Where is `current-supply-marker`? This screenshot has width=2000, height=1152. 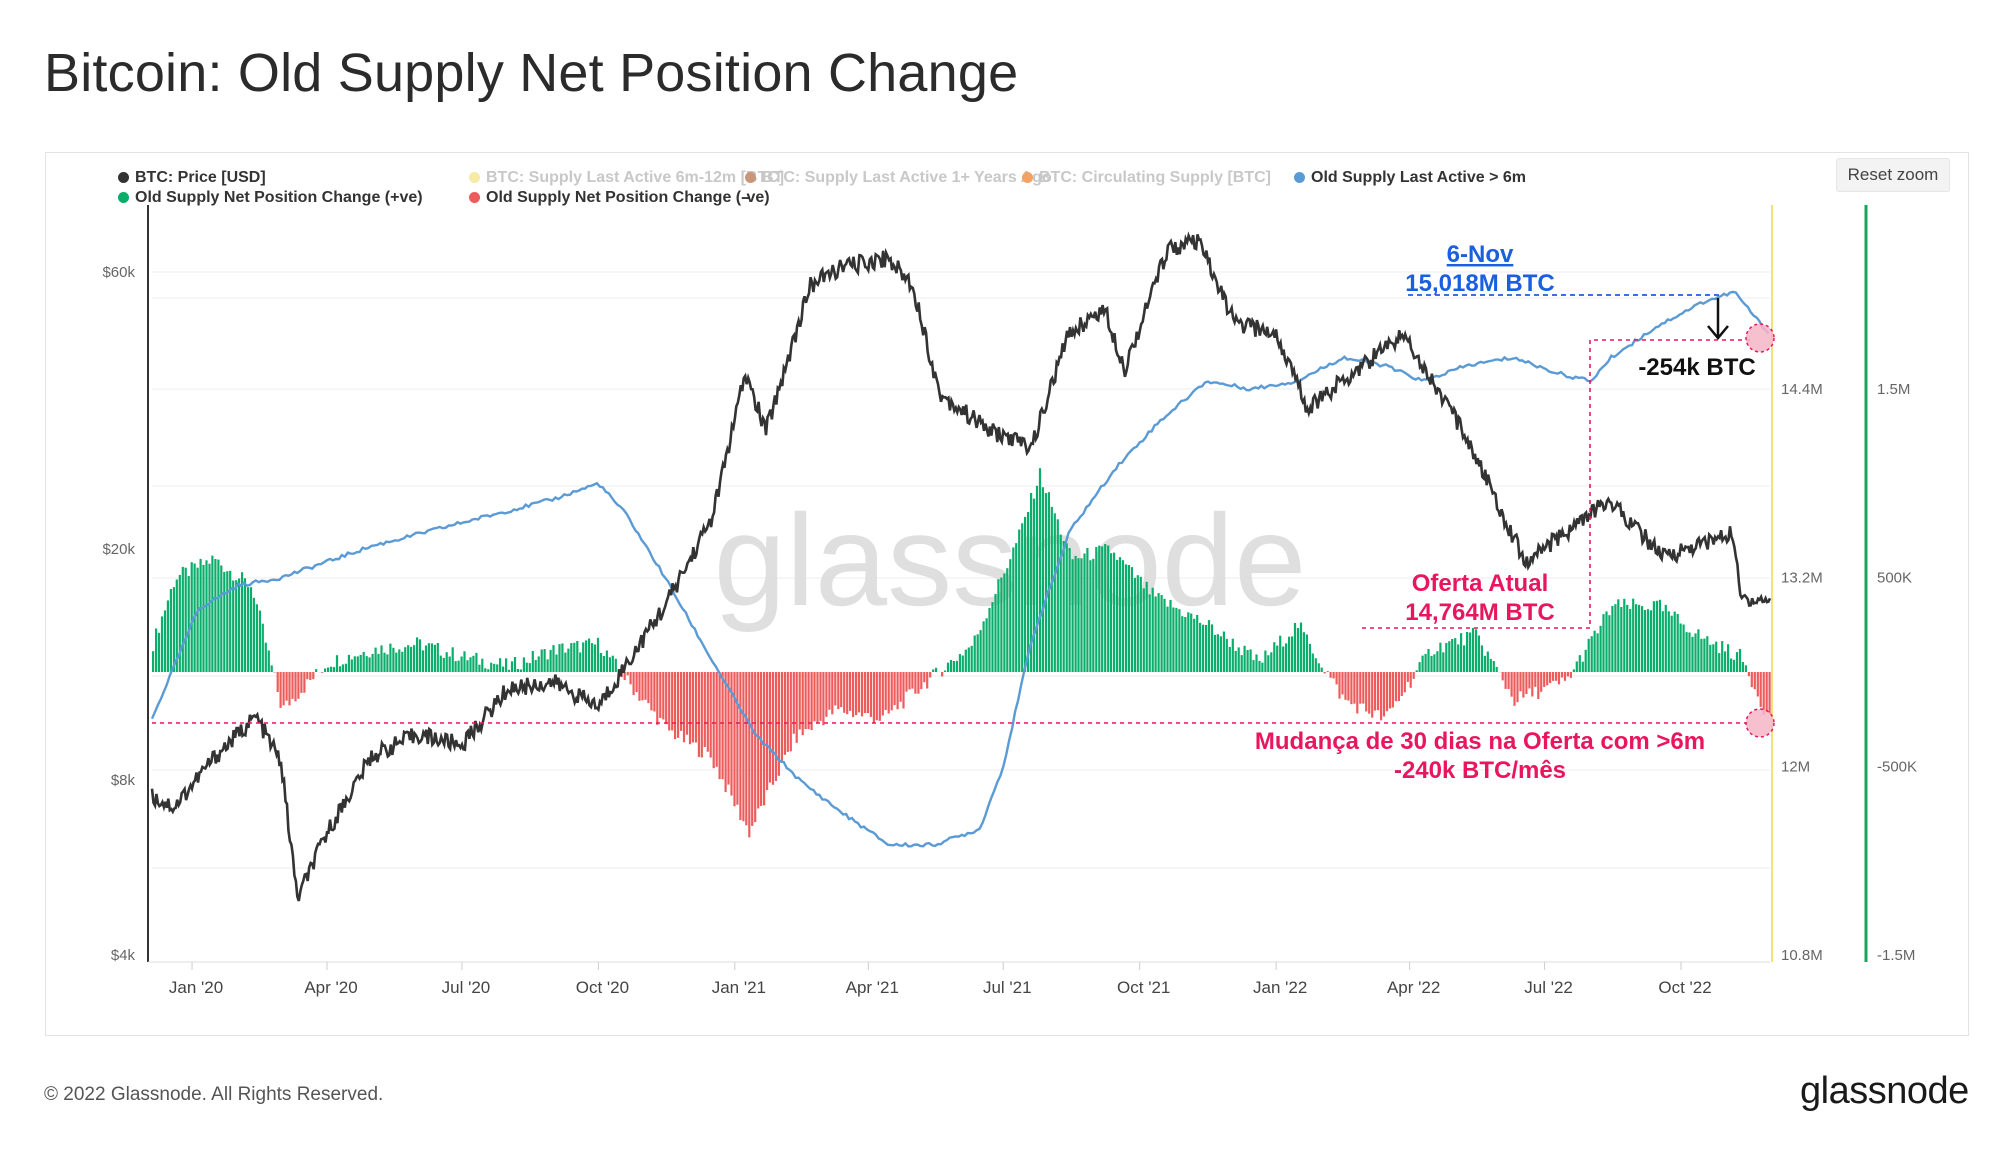
current-supply-marker is located at coordinates (1760, 338).